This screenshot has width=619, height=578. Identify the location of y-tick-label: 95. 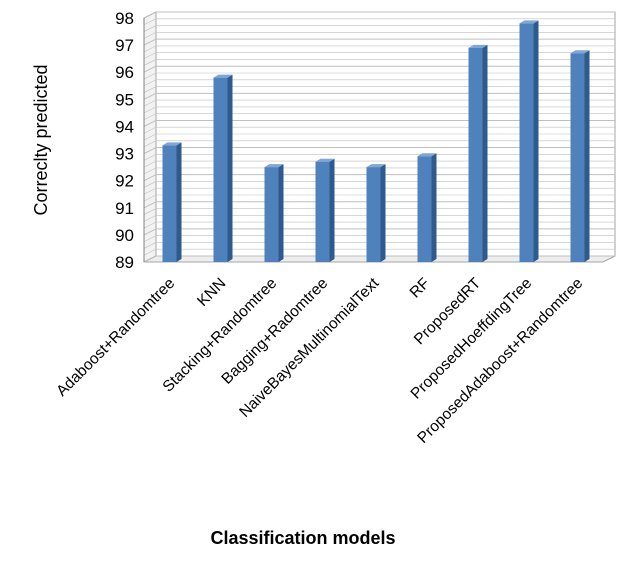
(124, 99).